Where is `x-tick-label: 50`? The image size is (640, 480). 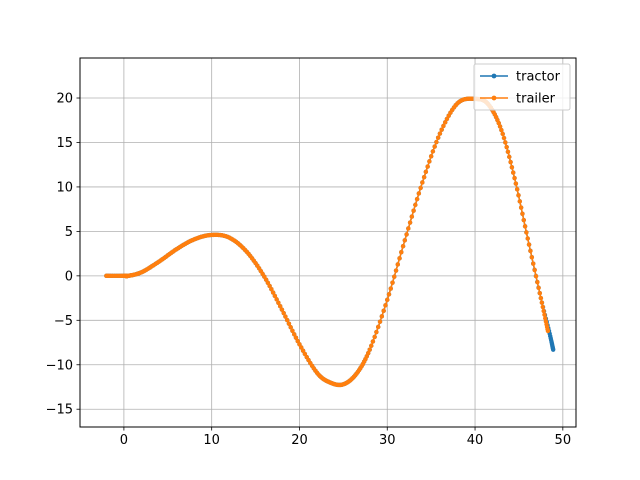
x-tick-label: 50 is located at coordinates (563, 440).